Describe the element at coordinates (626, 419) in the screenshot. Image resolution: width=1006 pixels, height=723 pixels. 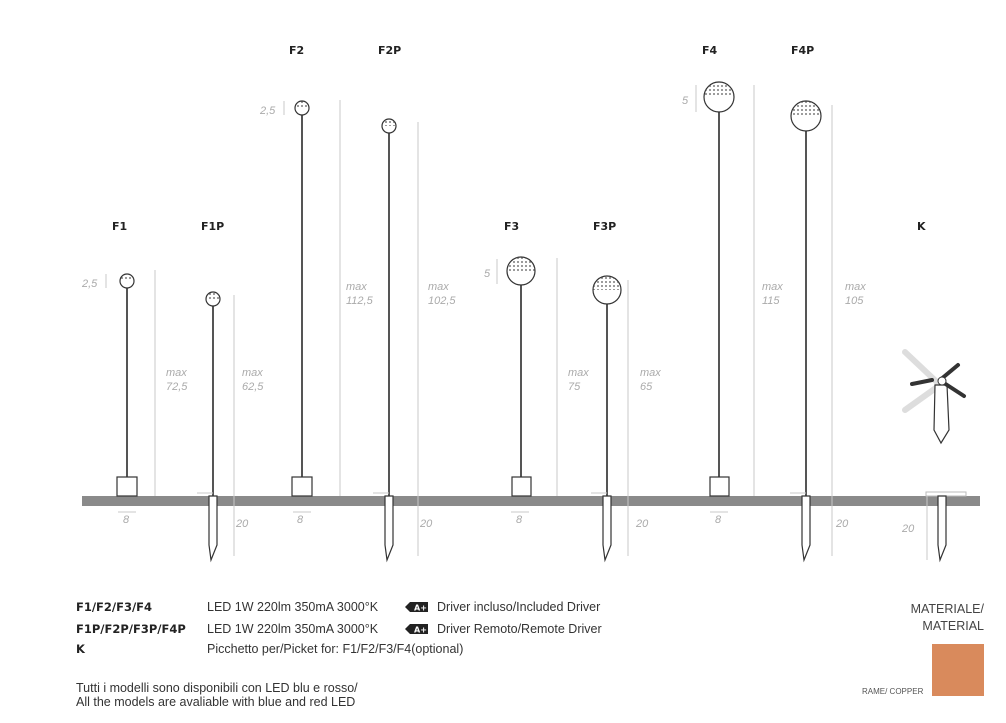
I see `lamp-f3p: max 65 20` at that location.